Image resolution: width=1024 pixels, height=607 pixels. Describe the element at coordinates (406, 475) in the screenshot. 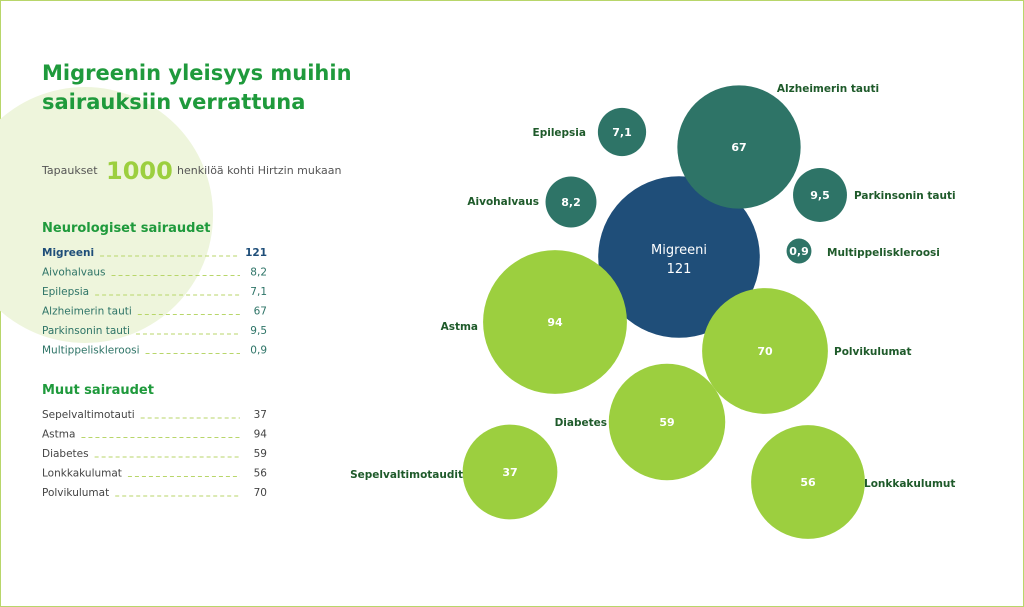

I see `bubble-label: Sepelvaltimotaudit` at that location.